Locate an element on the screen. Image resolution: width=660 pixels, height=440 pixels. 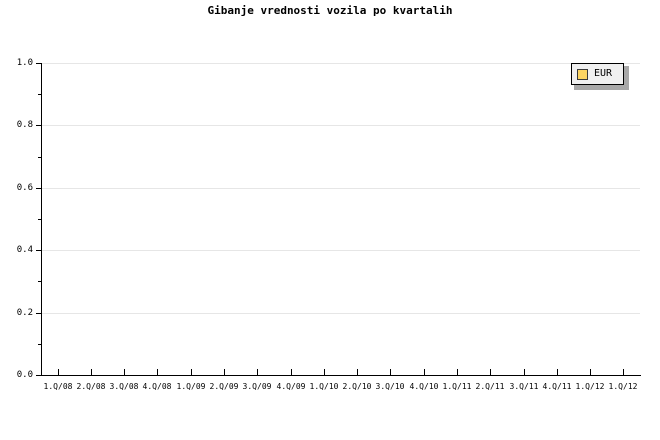
legend-label-eur: EUR is located at coordinates (603, 73).